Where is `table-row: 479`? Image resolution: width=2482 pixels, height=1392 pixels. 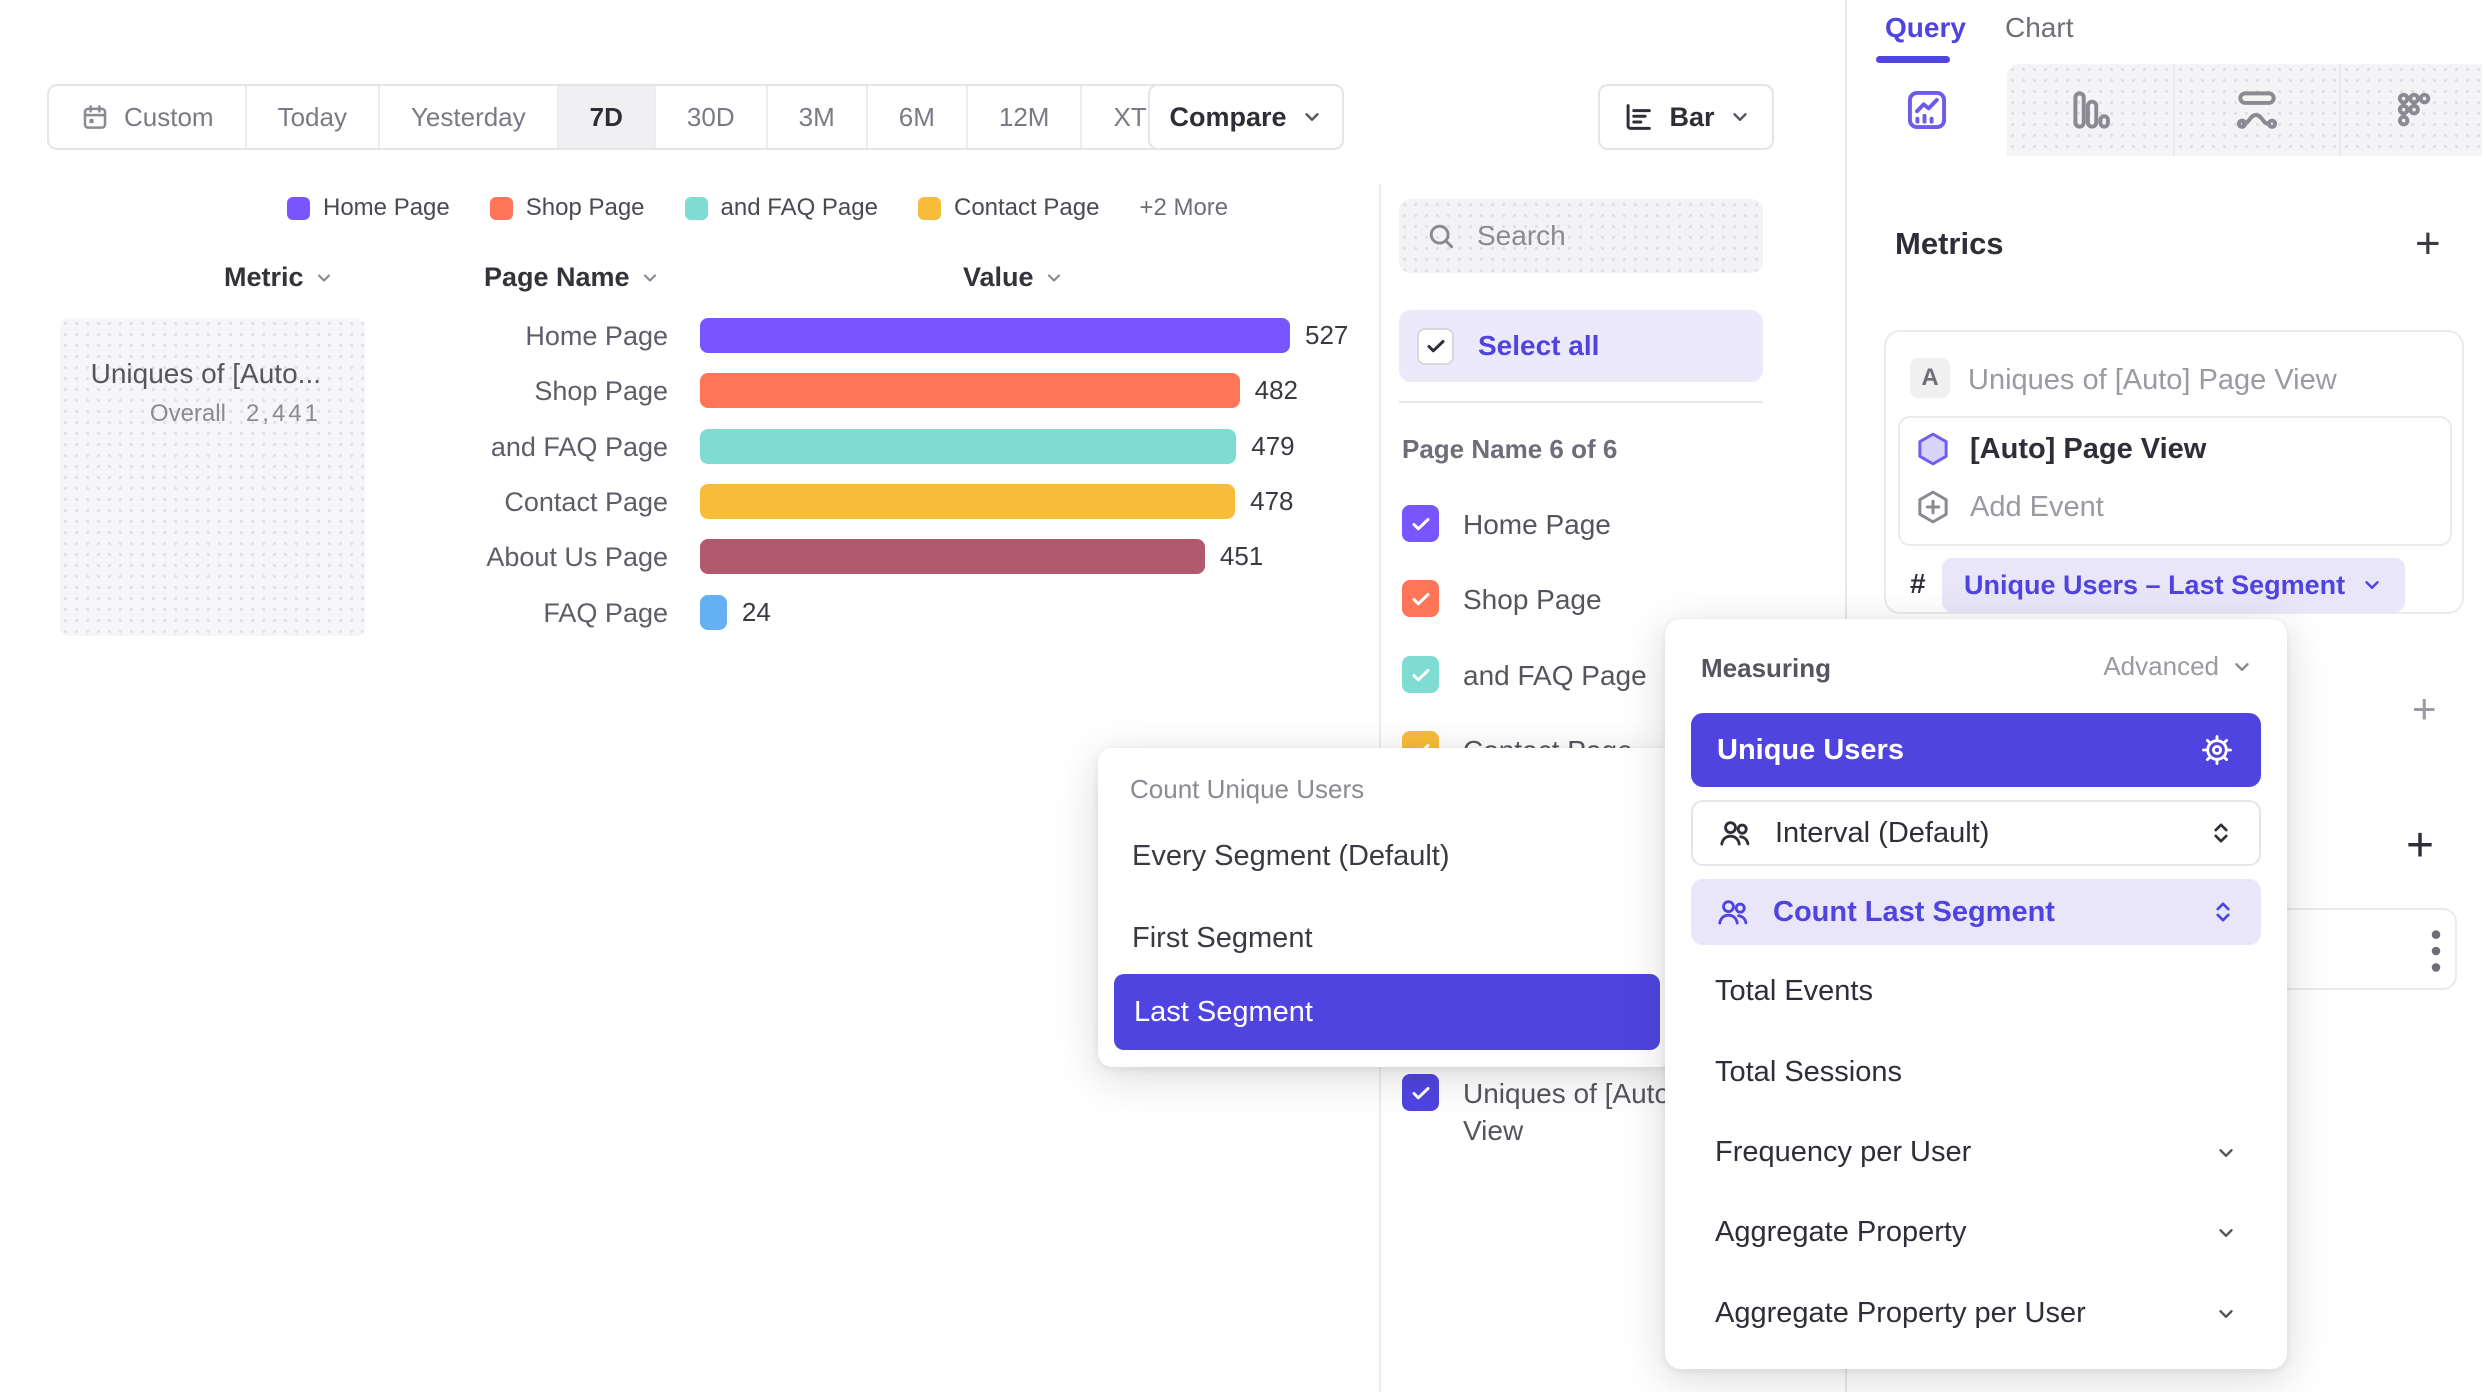 table-row: 479 is located at coordinates (997, 446).